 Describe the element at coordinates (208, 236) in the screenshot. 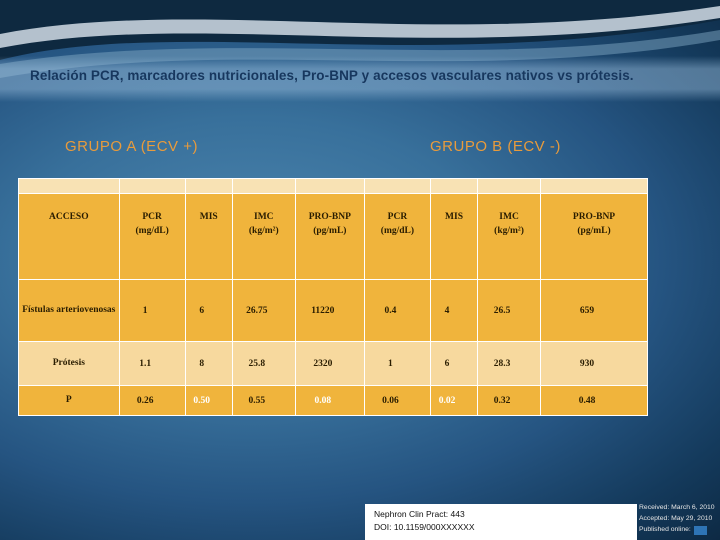

I see `col-header-mis-a: MIS` at that location.